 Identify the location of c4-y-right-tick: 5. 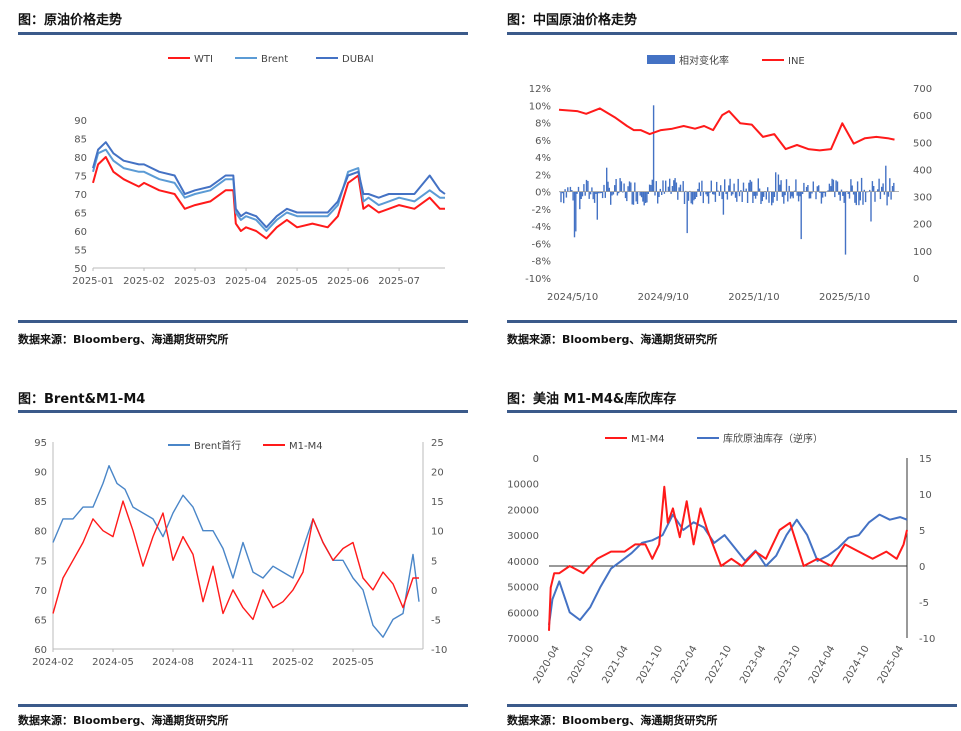
(922, 531).